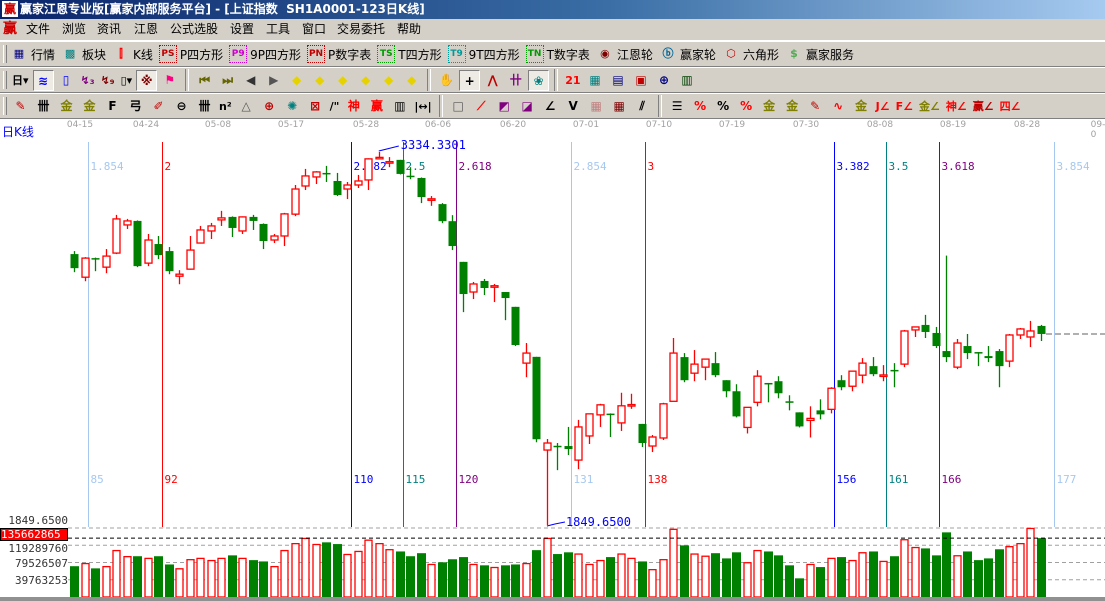 This screenshot has height=601, width=1105. What do you see at coordinates (194, 29) in the screenshot?
I see `menu-formula-screen: 公式选股` at bounding box center [194, 29].